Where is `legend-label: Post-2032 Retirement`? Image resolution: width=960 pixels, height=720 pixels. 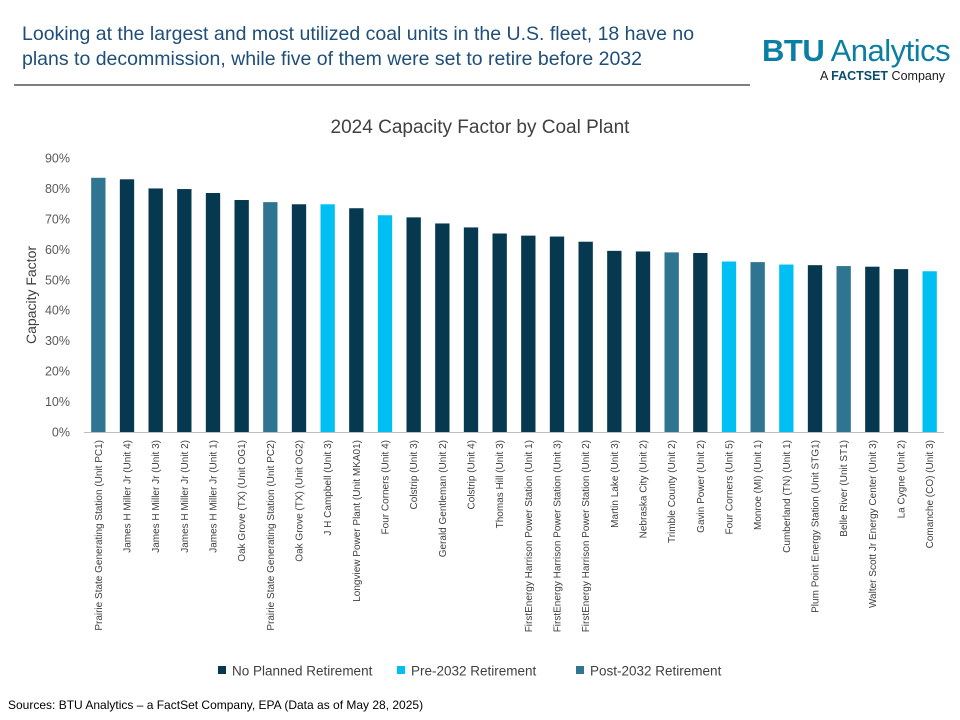
legend-label: Post-2032 Retirement is located at coordinates (656, 671).